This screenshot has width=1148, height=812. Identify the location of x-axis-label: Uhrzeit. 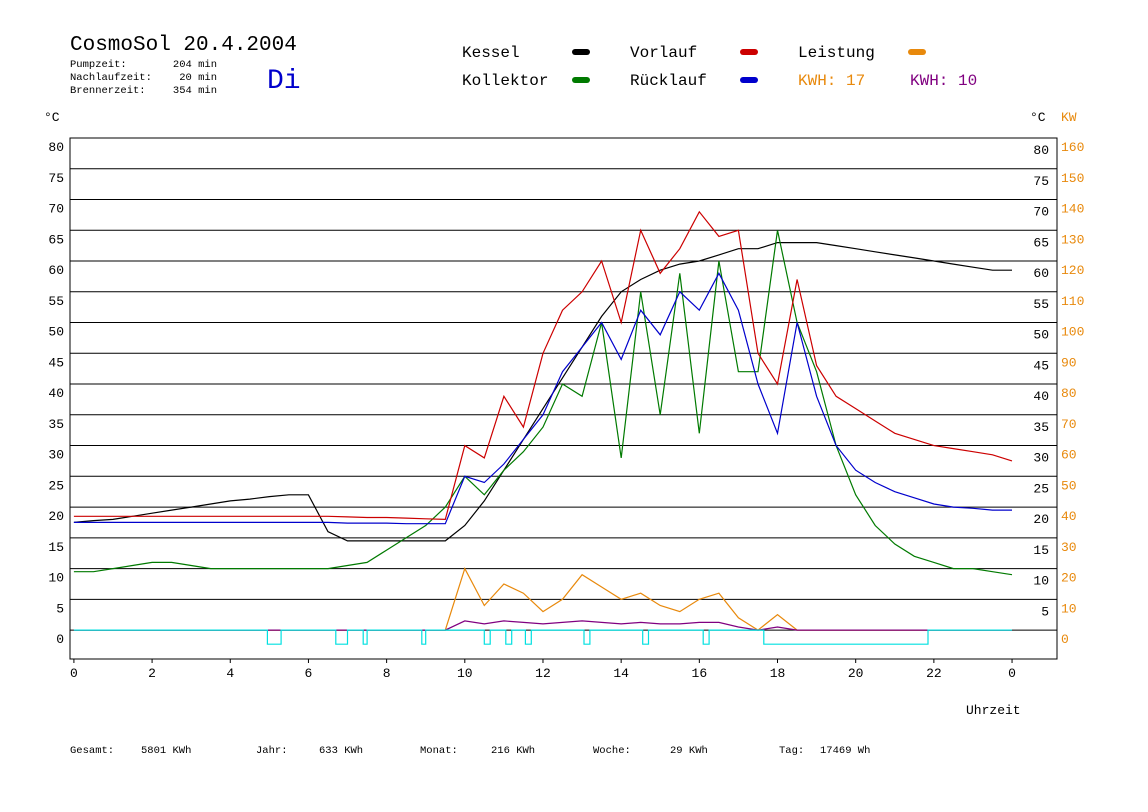
(993, 710).